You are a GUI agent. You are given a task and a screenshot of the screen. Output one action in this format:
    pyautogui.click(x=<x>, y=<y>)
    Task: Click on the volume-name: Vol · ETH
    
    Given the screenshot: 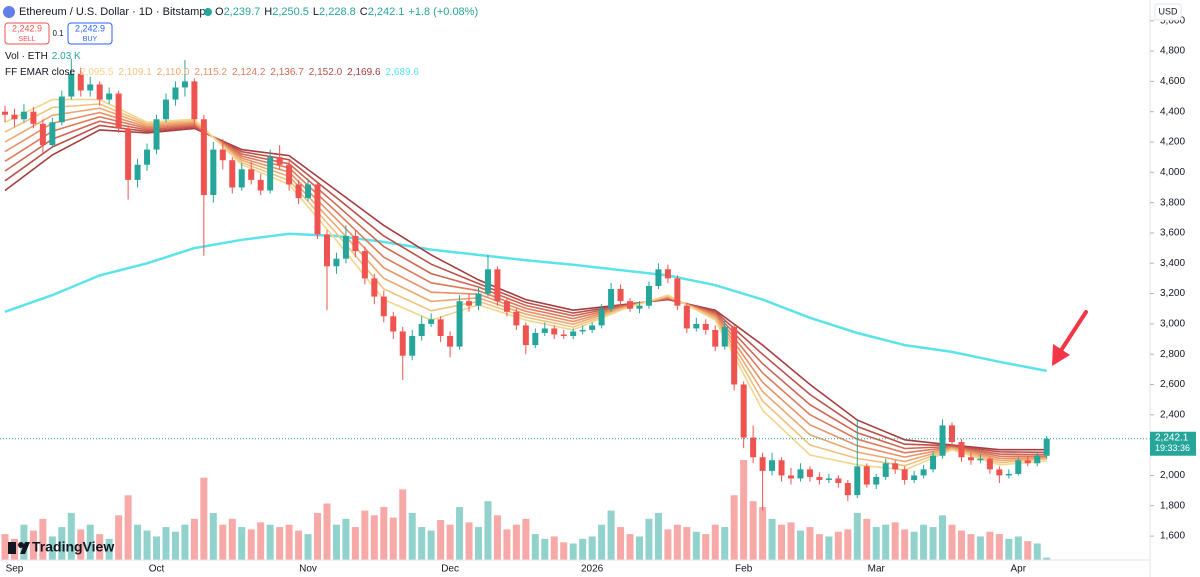 What is the action you would take?
    pyautogui.click(x=26, y=56)
    